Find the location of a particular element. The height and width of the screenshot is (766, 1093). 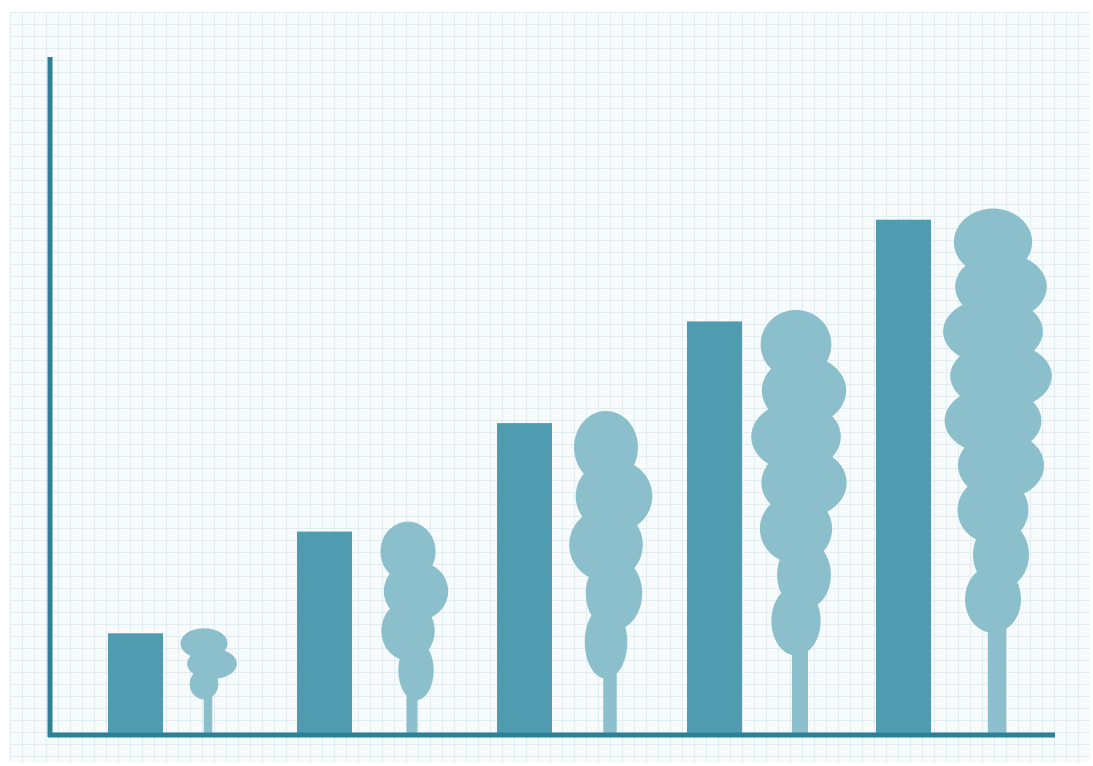

tree-trunk is located at coordinates (208, 699).